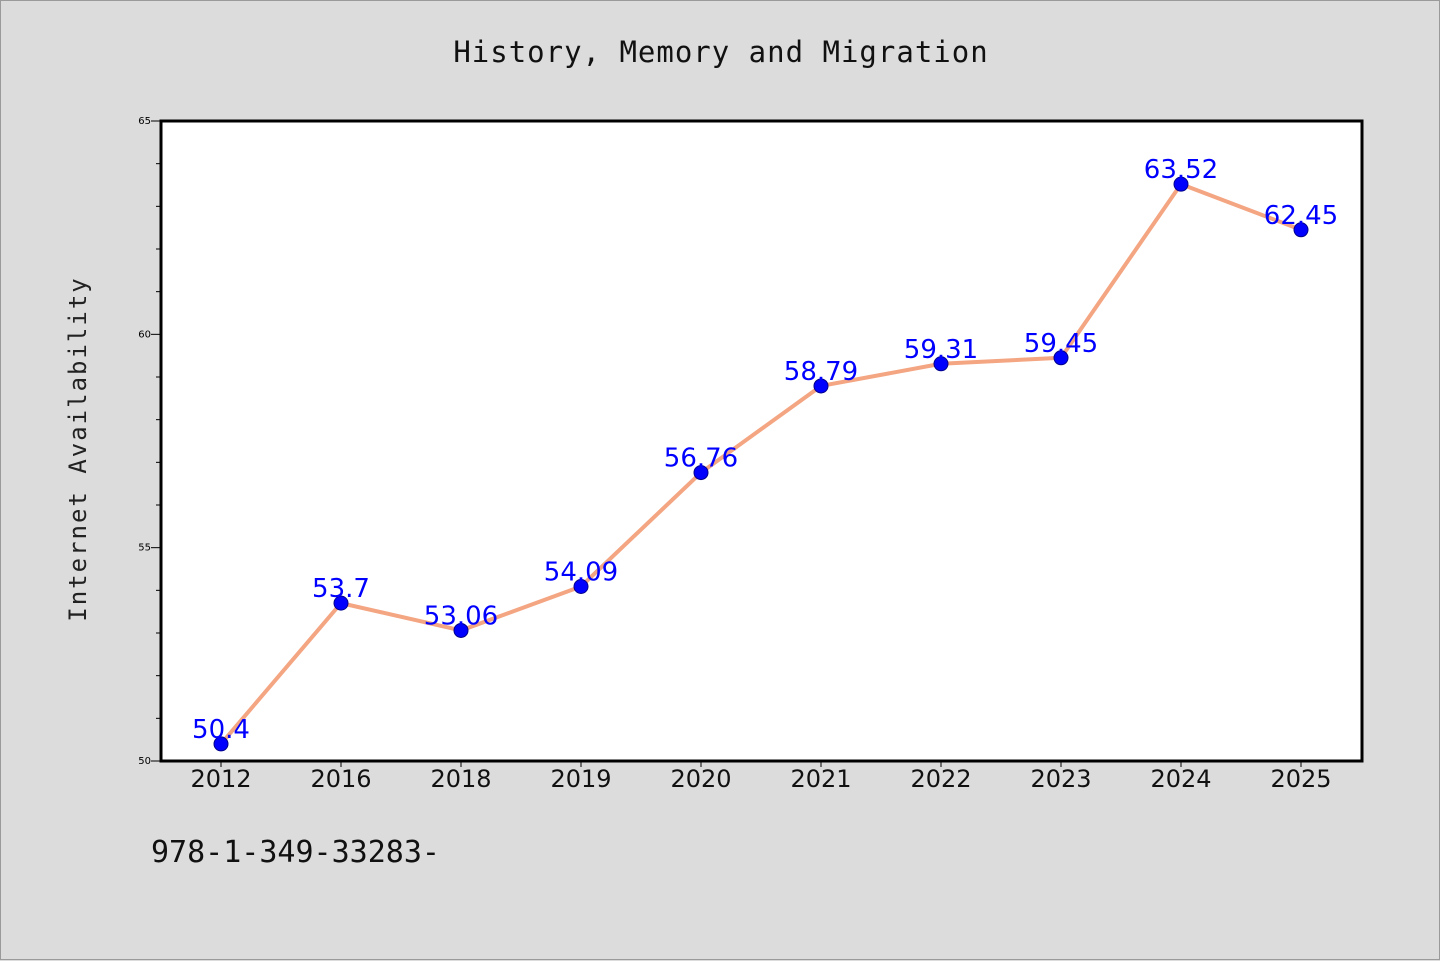 This screenshot has width=1440, height=961. Describe the element at coordinates (221, 730) in the screenshot. I see `data-label: 50.4` at that location.